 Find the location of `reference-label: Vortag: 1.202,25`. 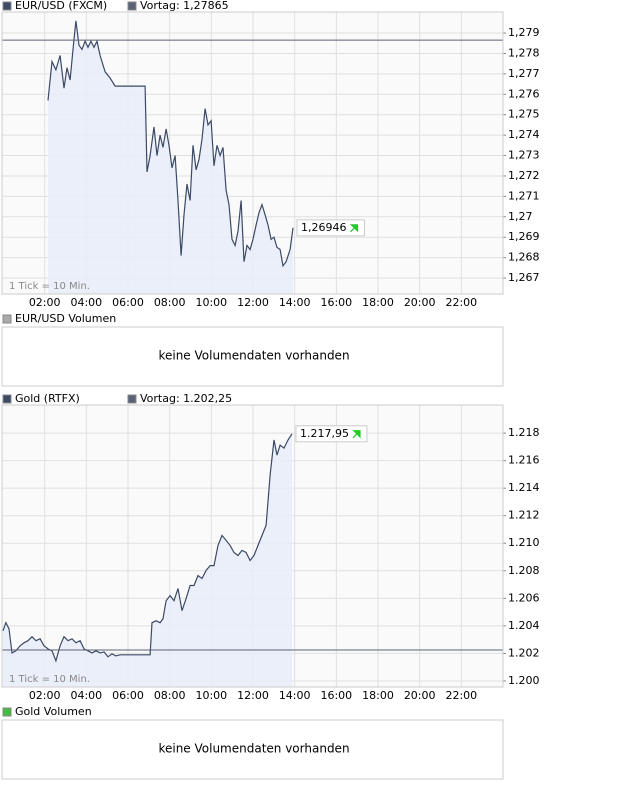

reference-label: Vortag: 1.202,25 is located at coordinates (186, 398).